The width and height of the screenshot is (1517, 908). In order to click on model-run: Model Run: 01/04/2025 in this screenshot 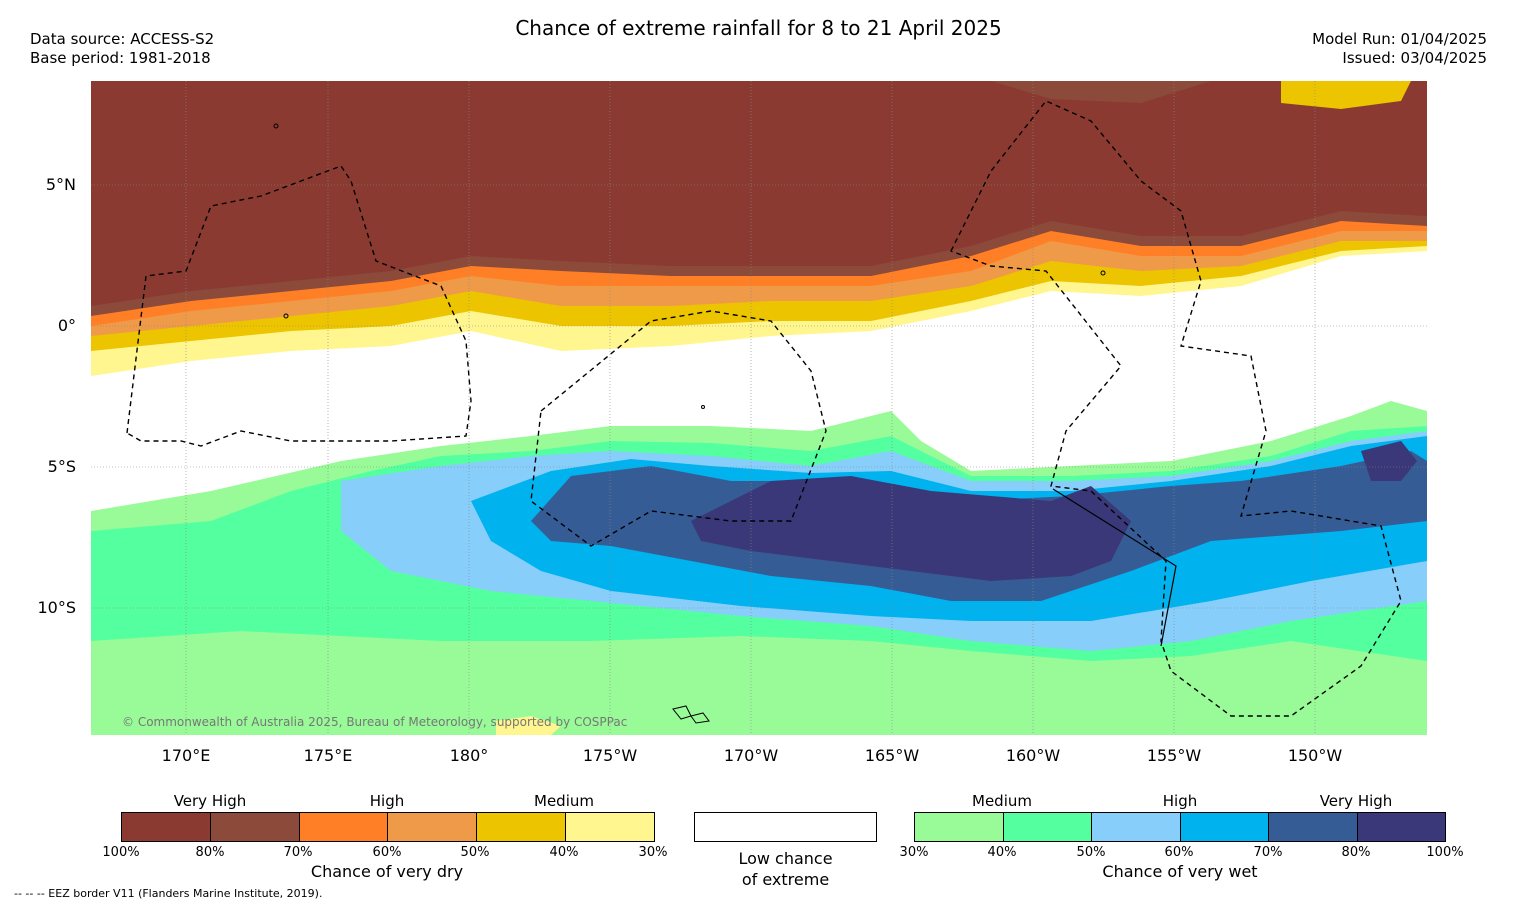, I will do `click(1399, 39)`.